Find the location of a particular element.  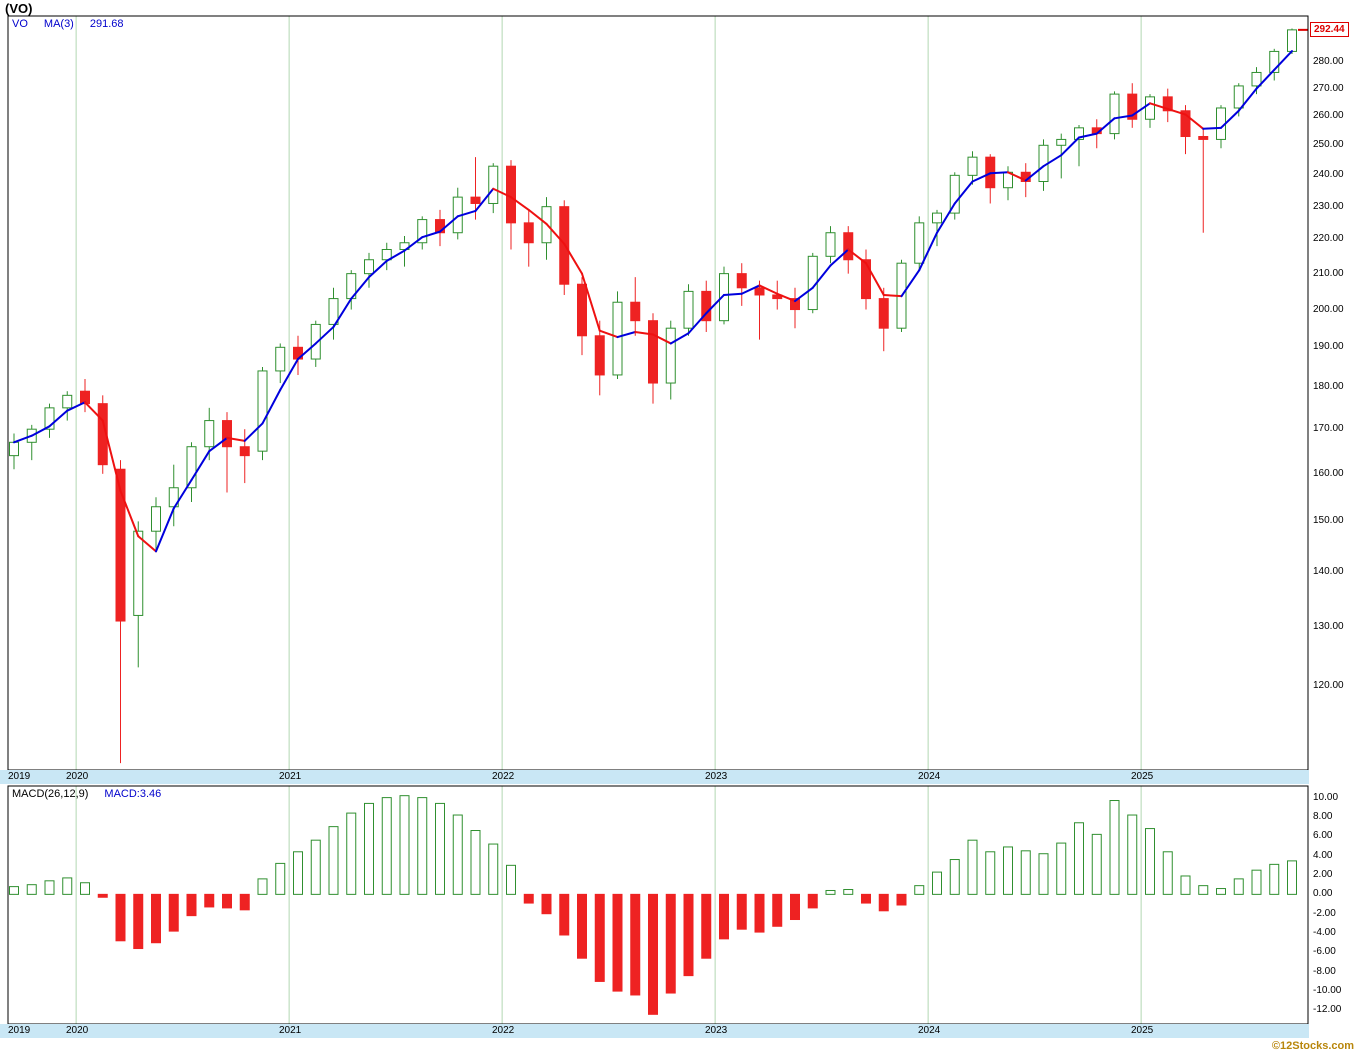

year-label: 2019 is located at coordinates (19, 1030).